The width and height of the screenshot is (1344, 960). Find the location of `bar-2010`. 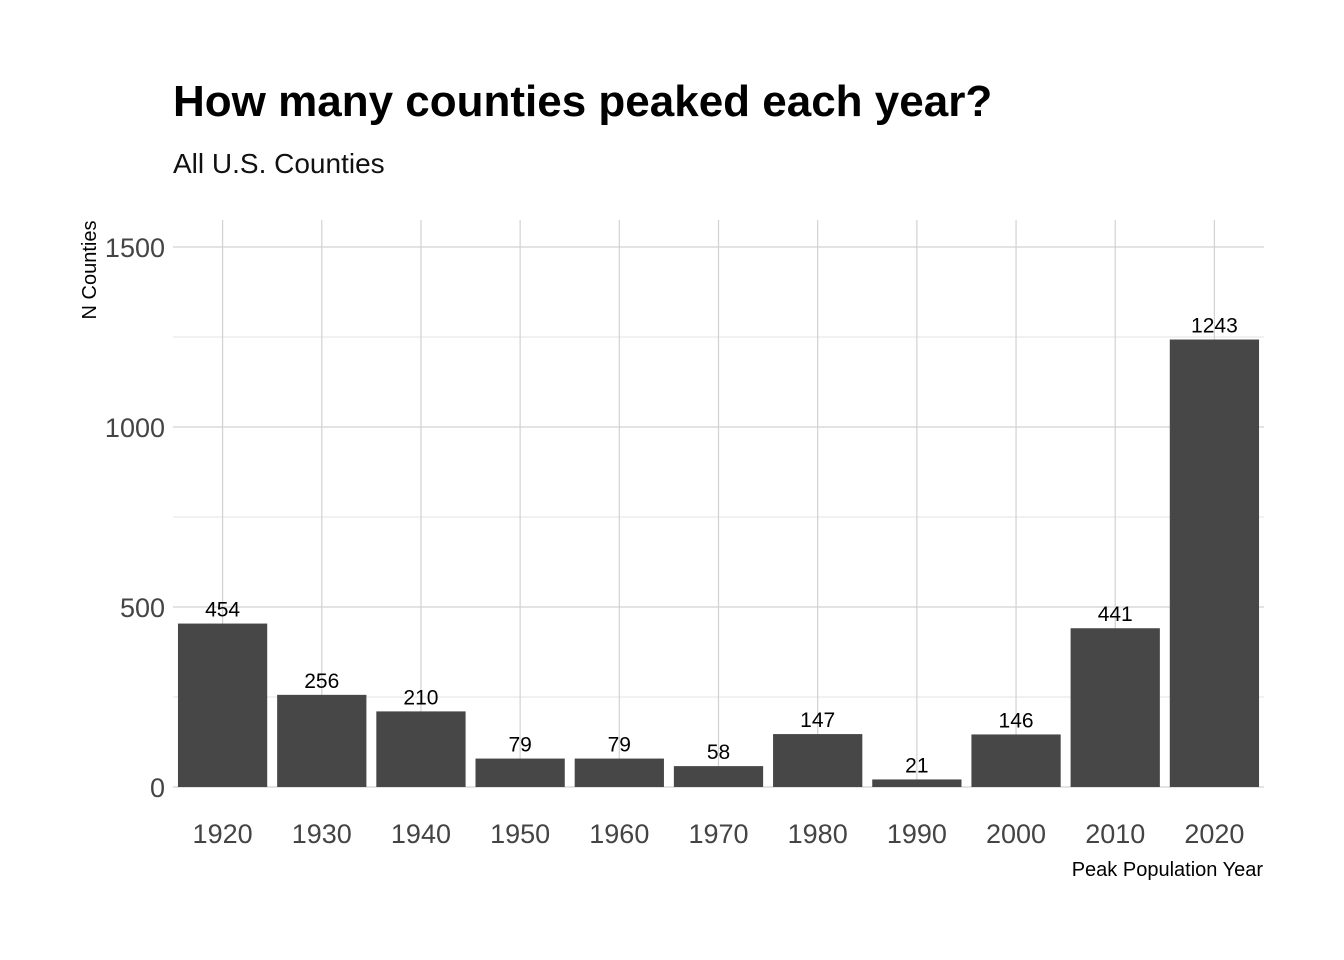

bar-2010 is located at coordinates (1115, 707).